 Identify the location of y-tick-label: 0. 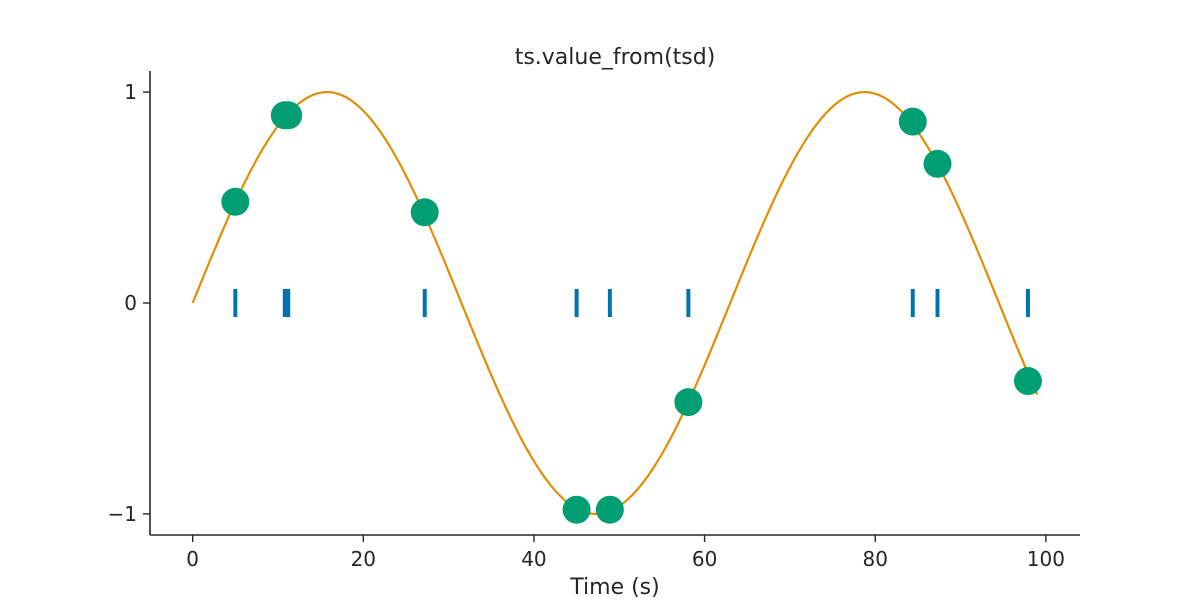
(130, 303).